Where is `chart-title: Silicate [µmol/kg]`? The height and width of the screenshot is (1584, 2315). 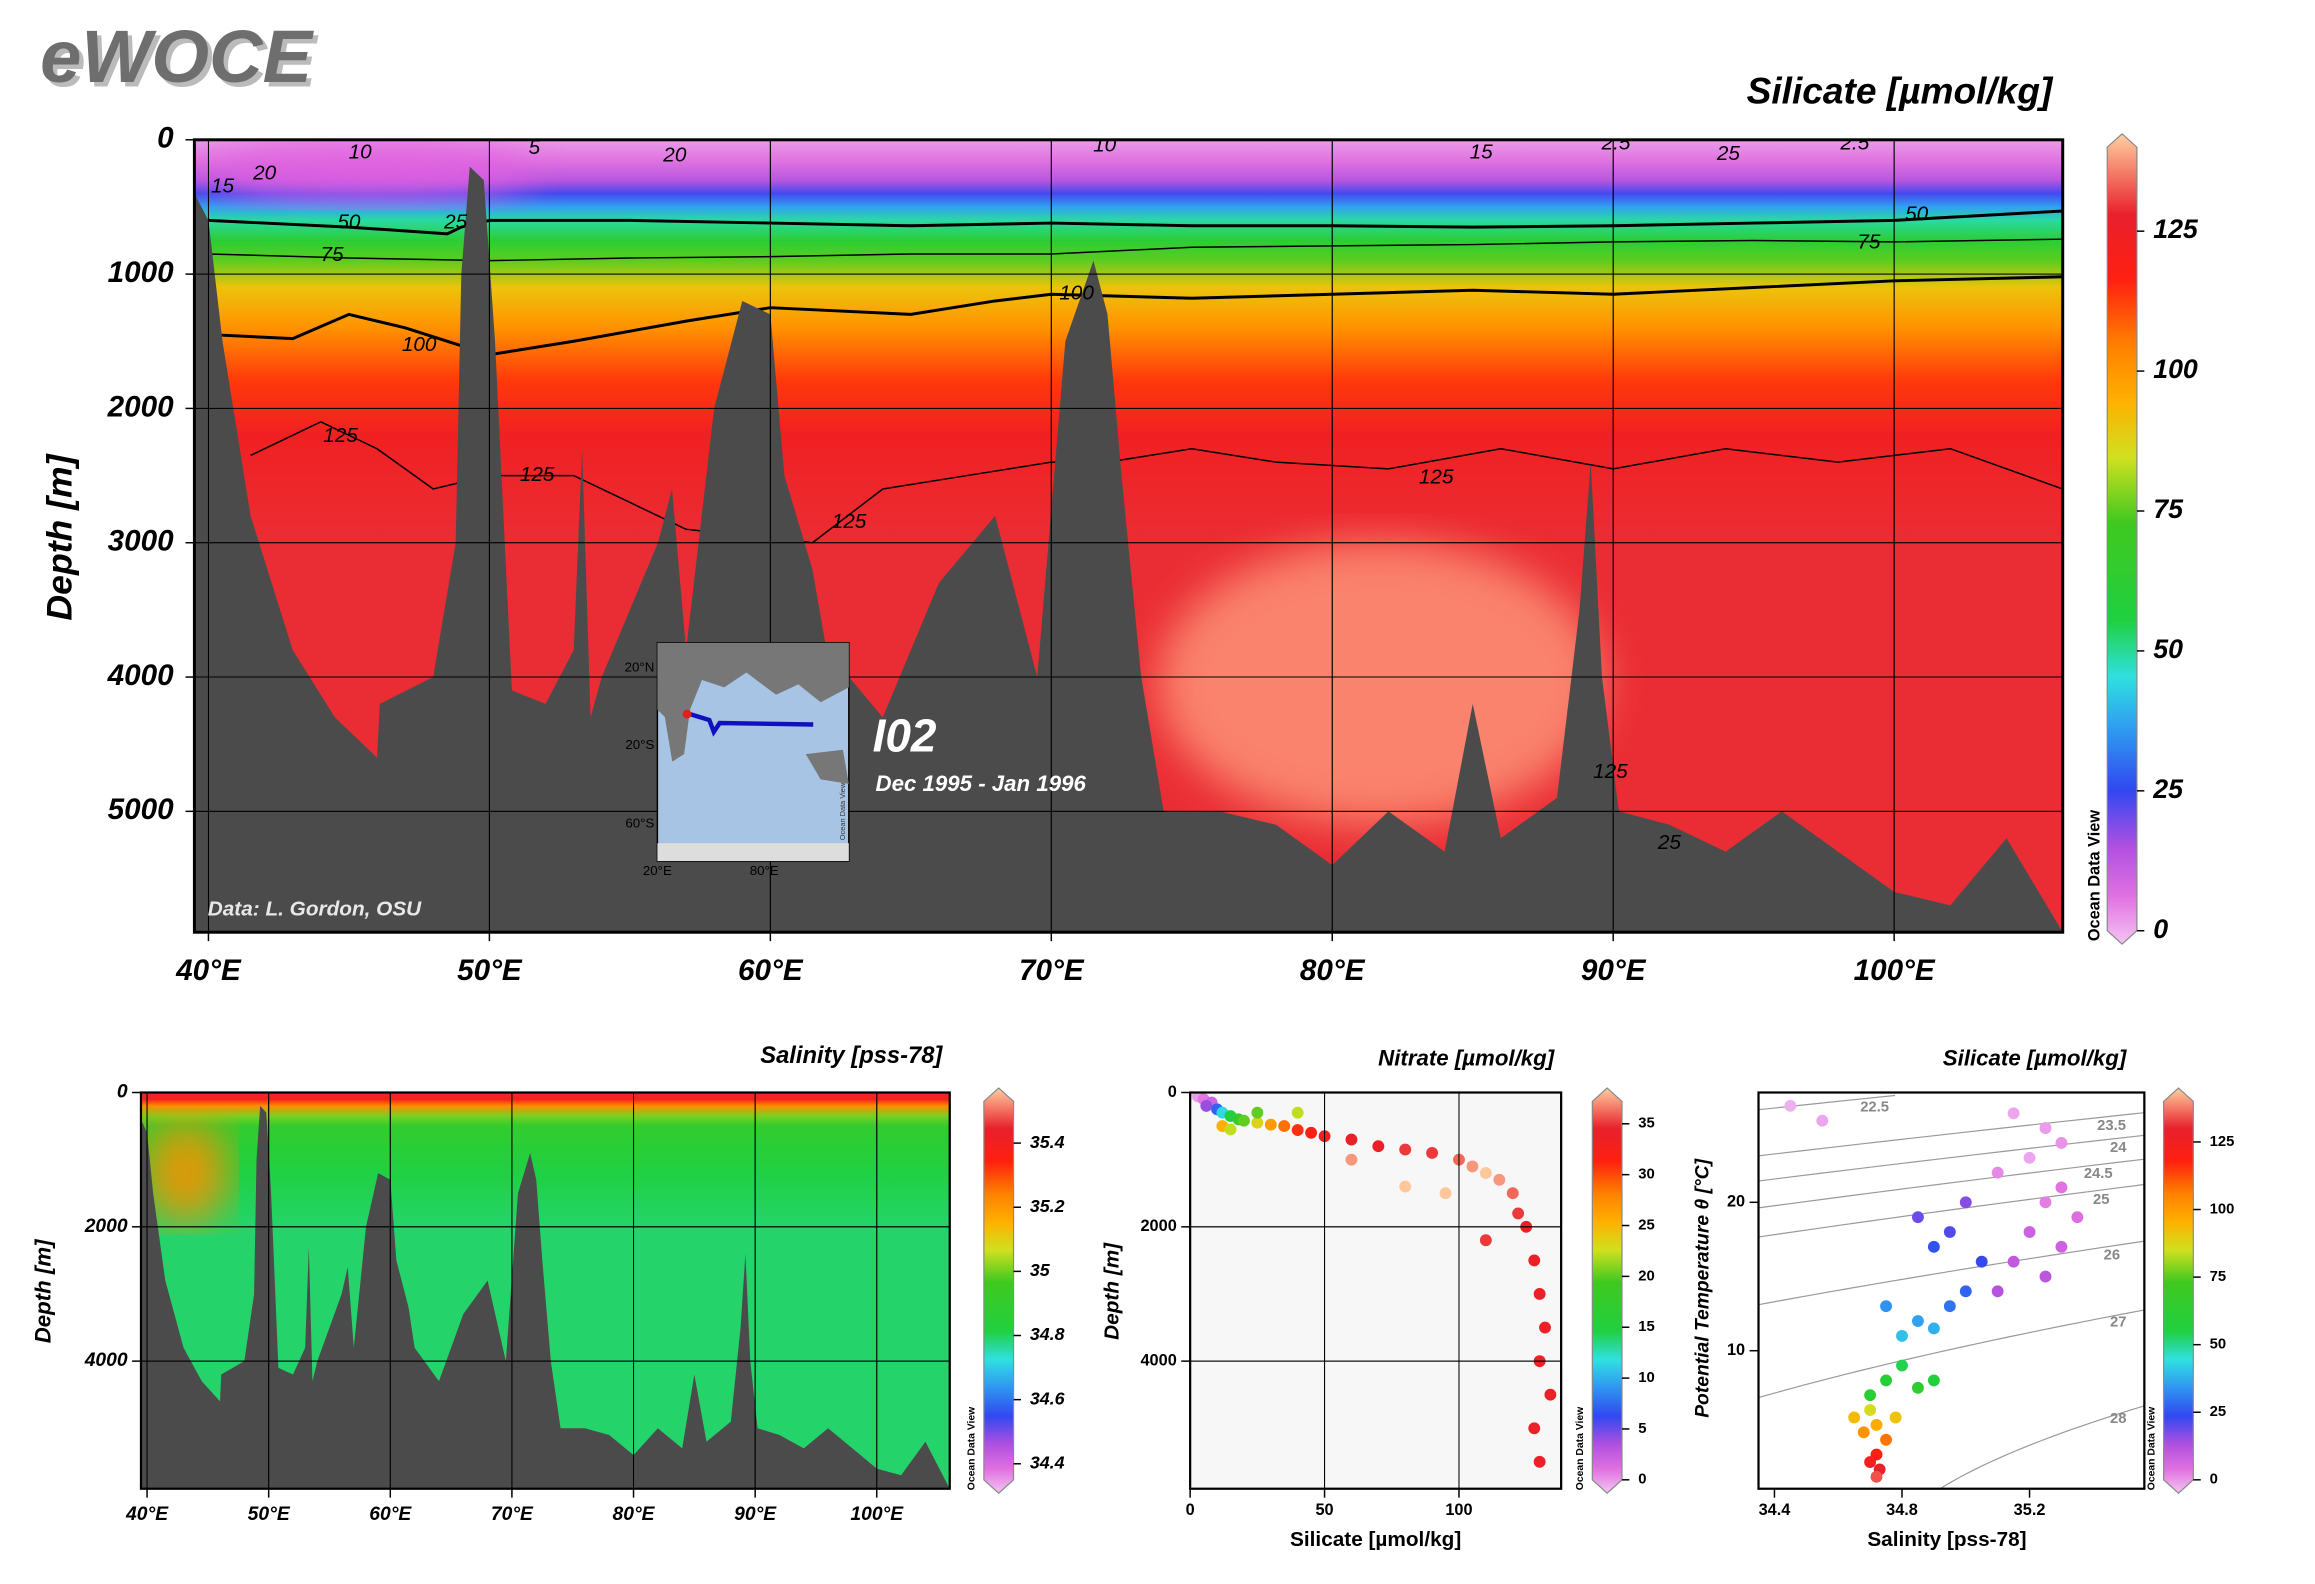
chart-title: Silicate [µmol/kg] is located at coordinates (1900, 91).